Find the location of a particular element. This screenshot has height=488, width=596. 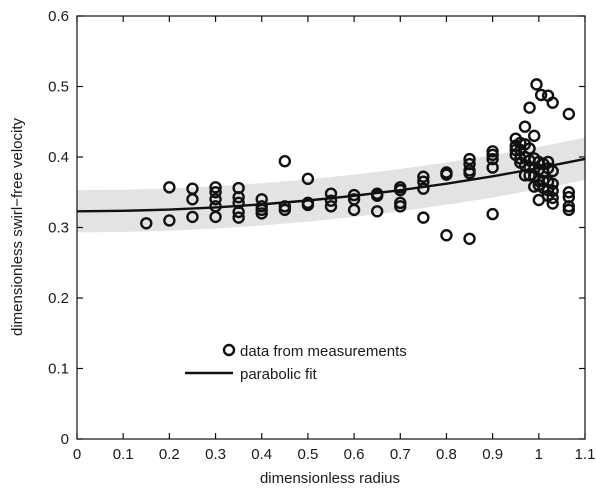

y-tick-label: 0.3 is located at coordinates (58, 228).